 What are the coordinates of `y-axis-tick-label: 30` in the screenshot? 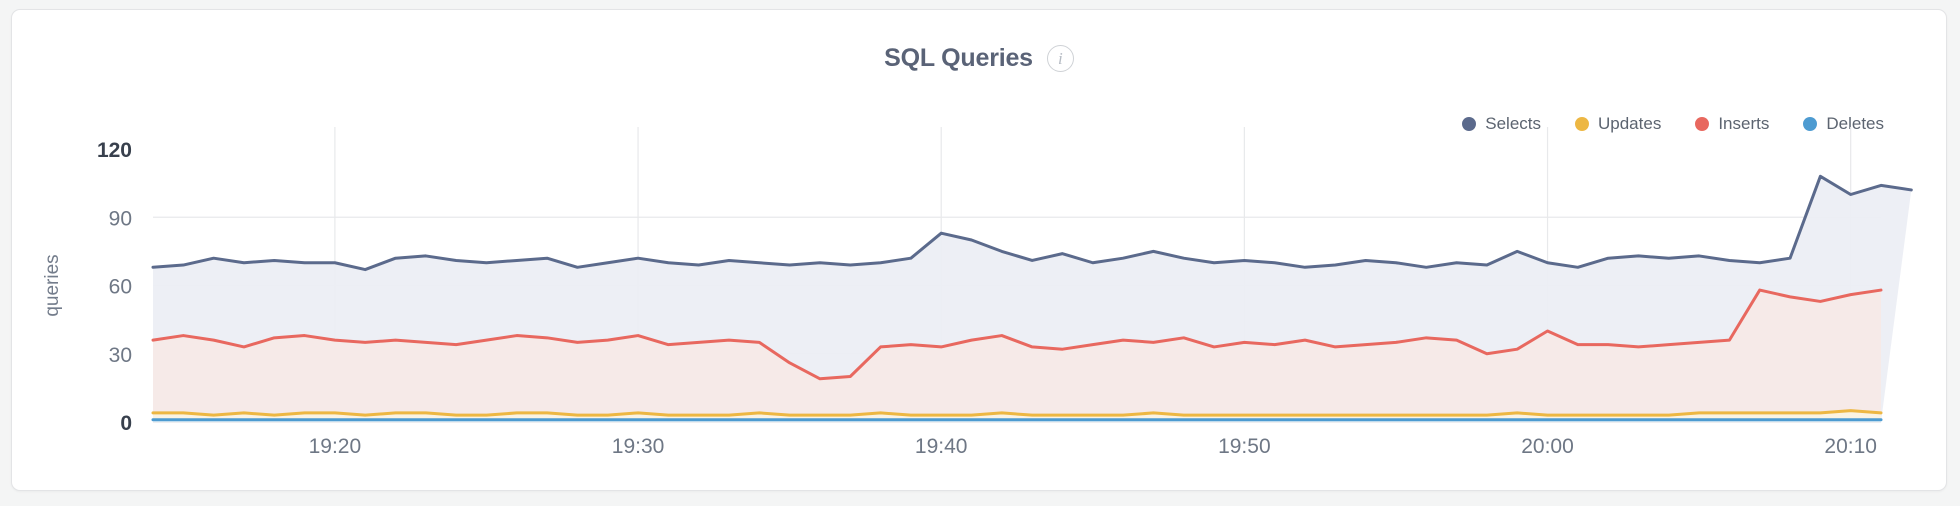 It's located at (120, 355).